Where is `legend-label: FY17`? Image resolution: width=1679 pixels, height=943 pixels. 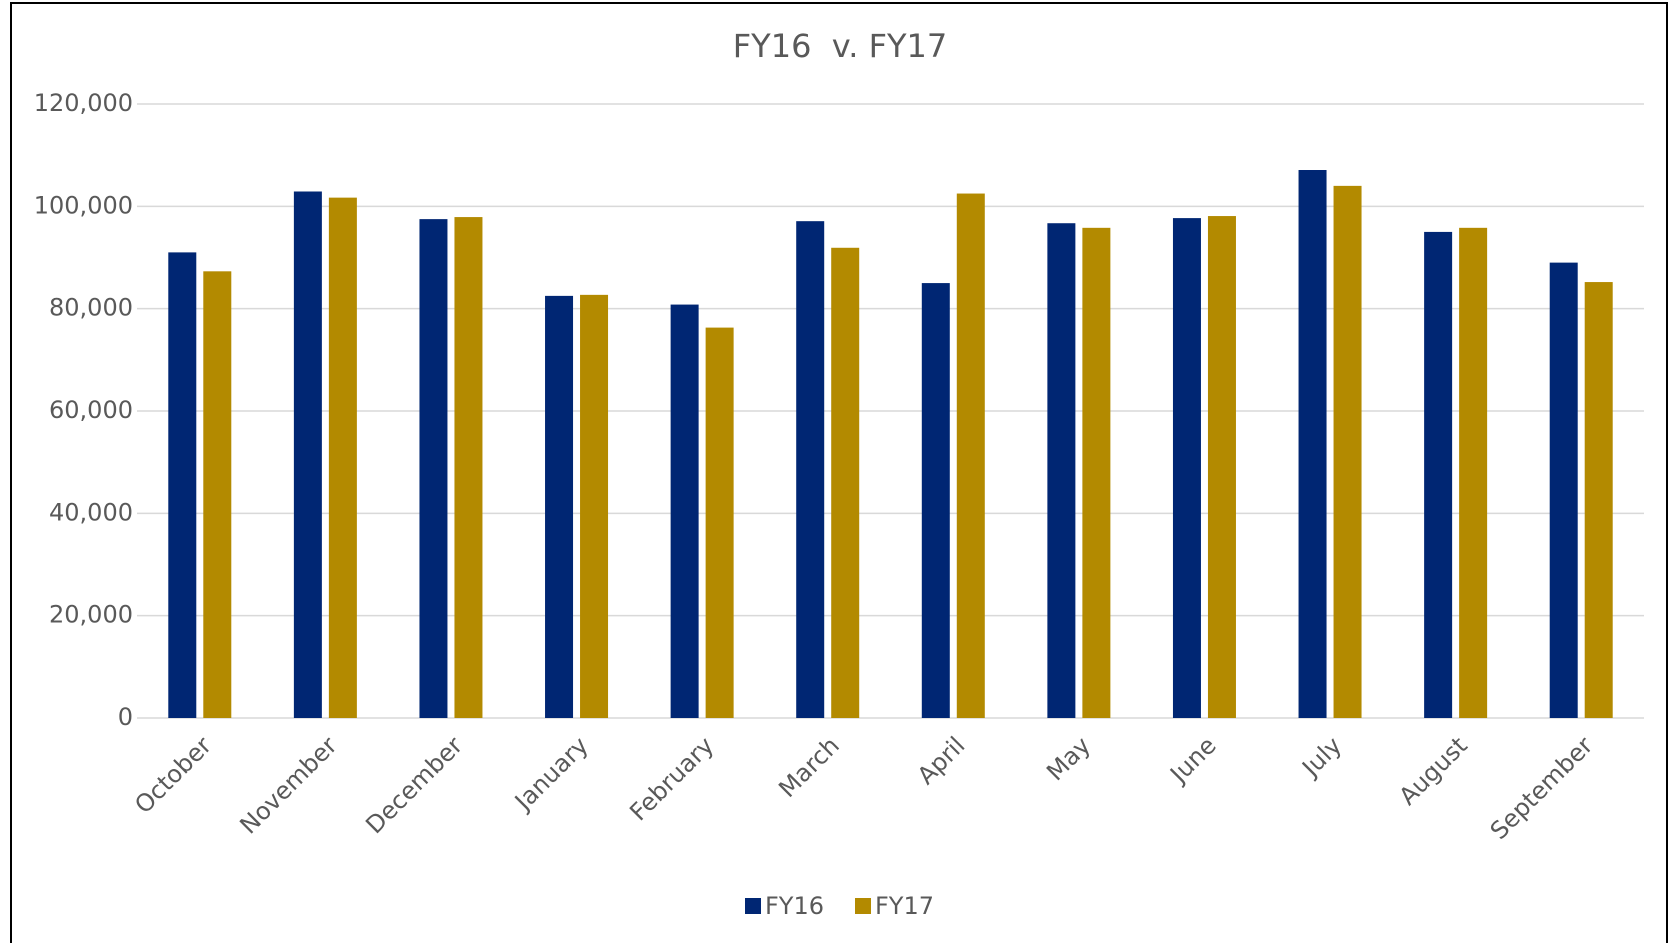
legend-label: FY17 is located at coordinates (904, 906).